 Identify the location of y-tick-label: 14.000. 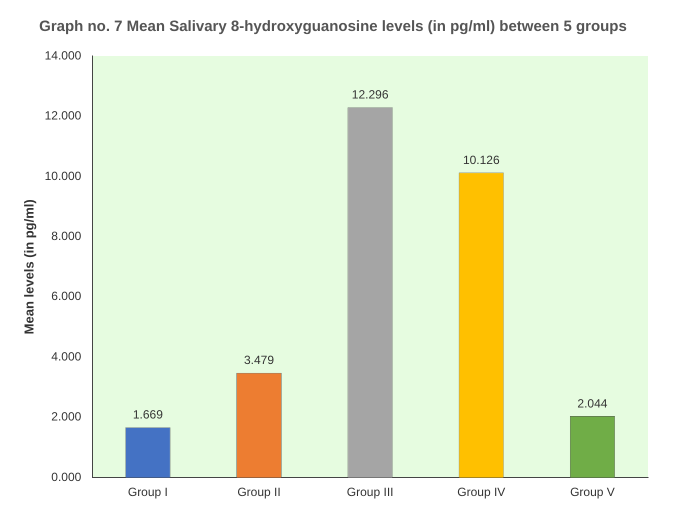
(63, 55).